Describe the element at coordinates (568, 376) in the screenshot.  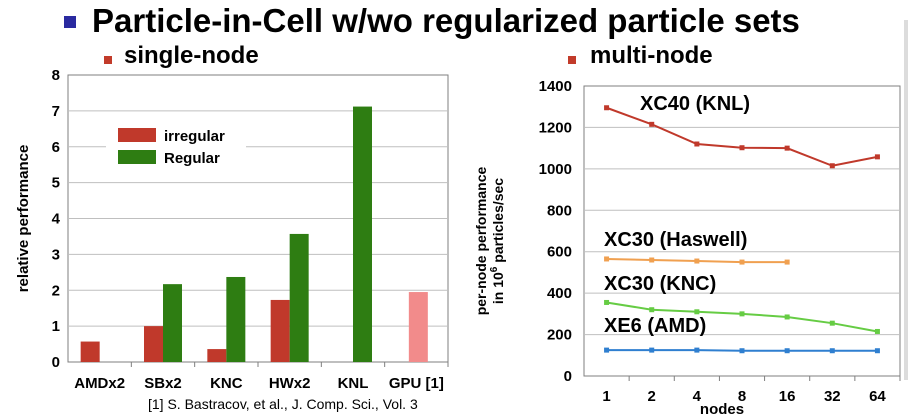
I see `line-y-tick-label: 0` at that location.